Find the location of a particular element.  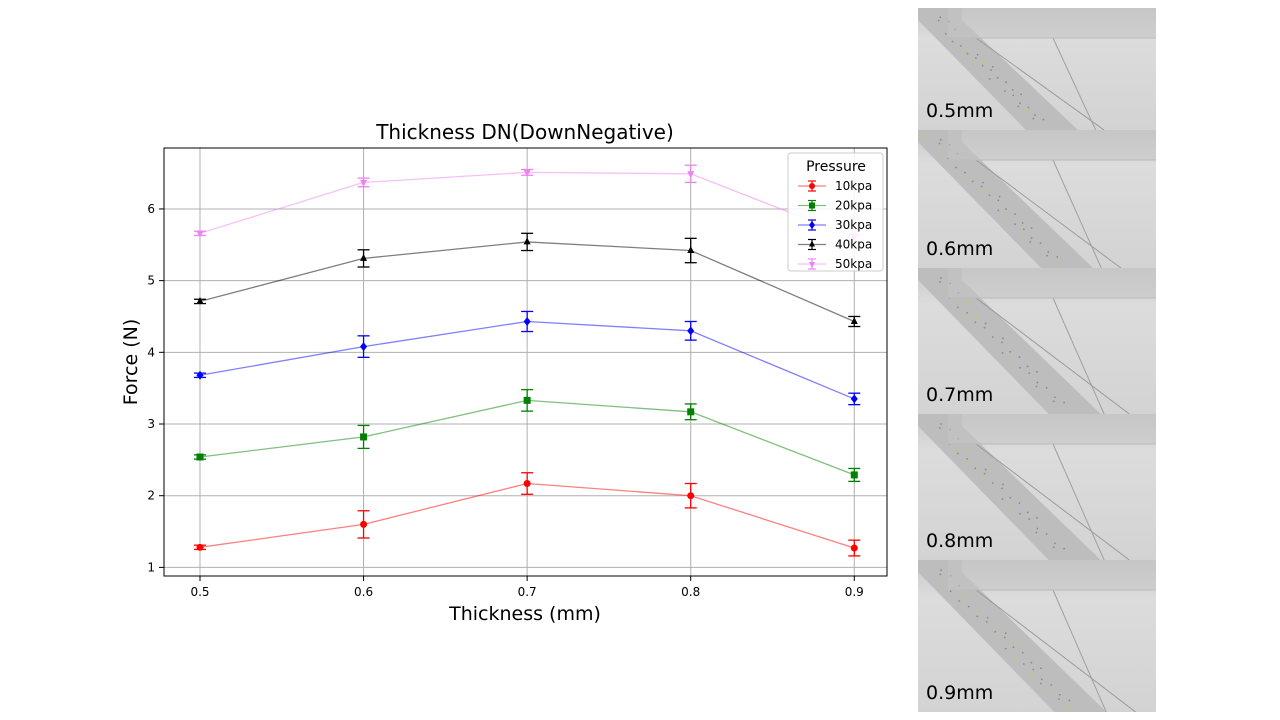

legend-label: 10kpa is located at coordinates (853, 186).